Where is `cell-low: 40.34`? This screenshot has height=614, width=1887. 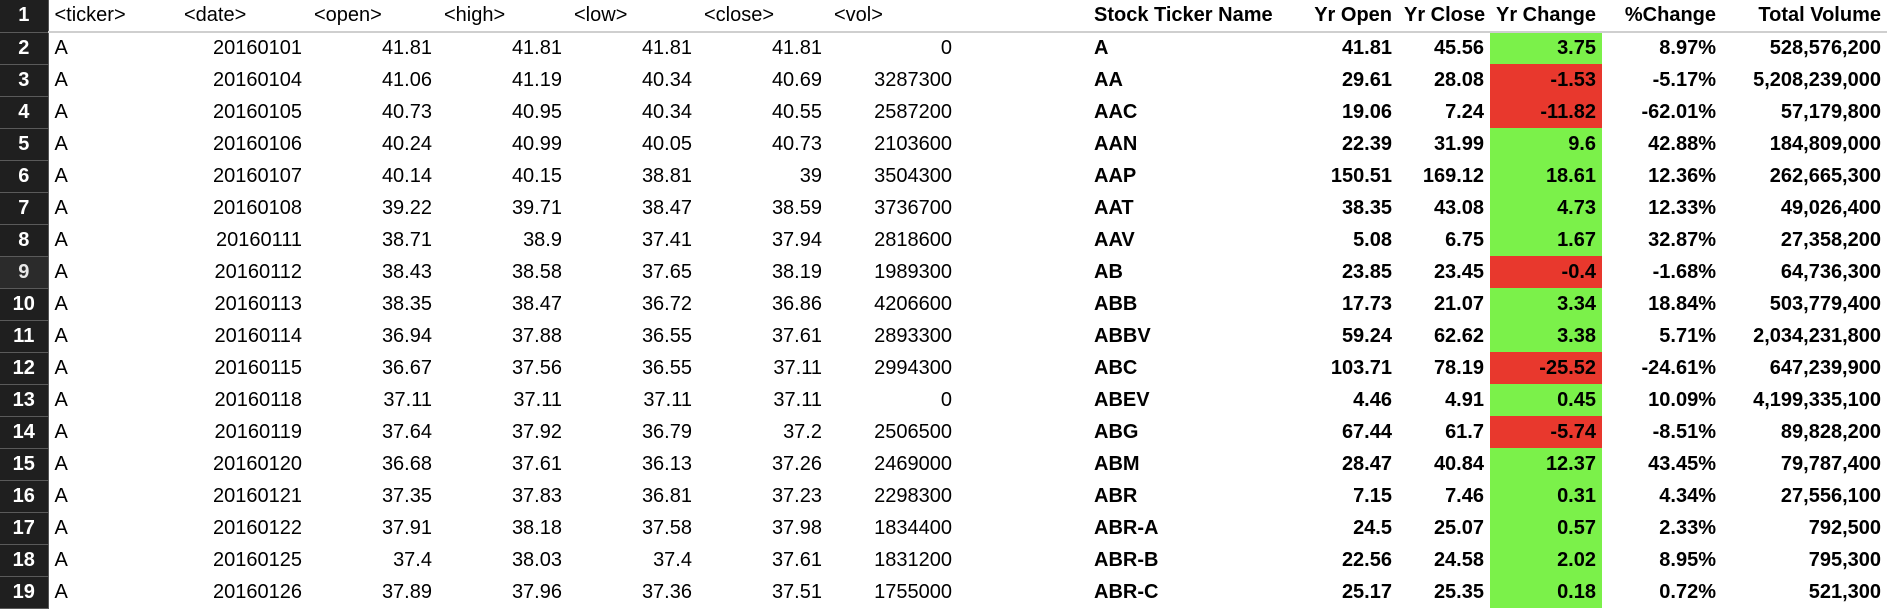
cell-low: 40.34 is located at coordinates (666, 111).